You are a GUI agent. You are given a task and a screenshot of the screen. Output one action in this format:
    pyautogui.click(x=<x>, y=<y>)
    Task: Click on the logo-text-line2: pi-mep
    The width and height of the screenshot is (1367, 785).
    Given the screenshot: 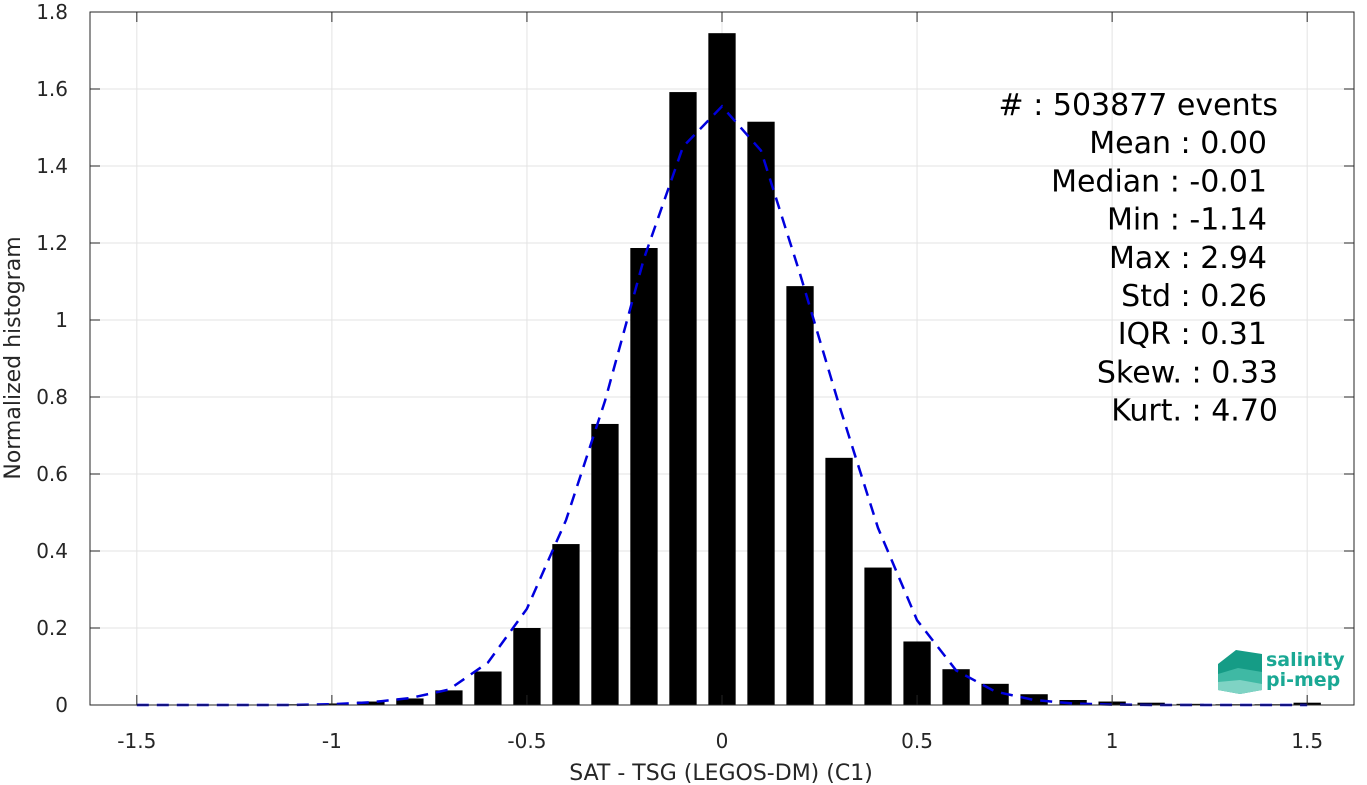 What is the action you would take?
    pyautogui.click(x=1303, y=680)
    